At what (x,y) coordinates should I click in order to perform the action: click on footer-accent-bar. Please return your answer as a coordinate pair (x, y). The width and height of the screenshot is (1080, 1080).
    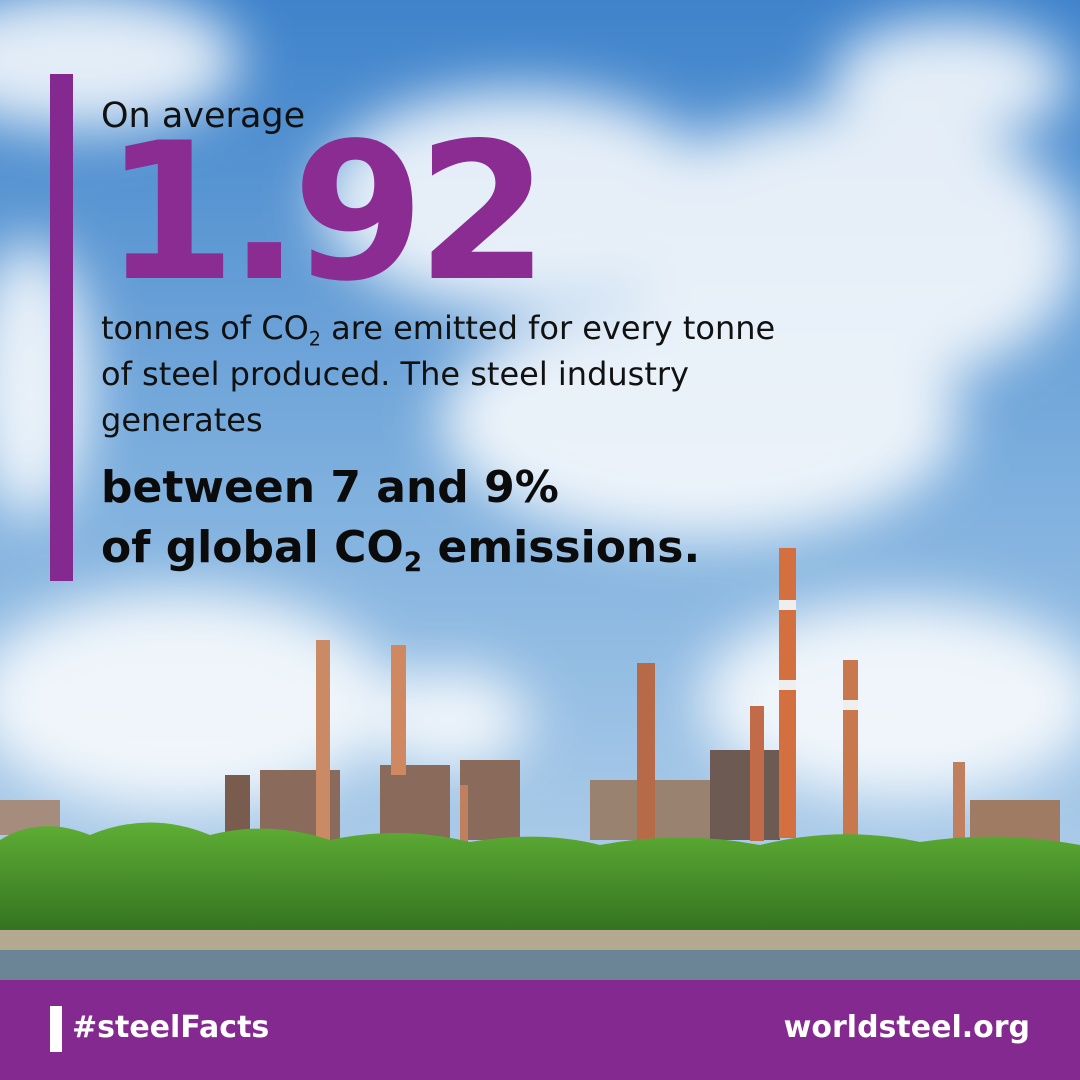
    Looking at the image, I should click on (56, 1029).